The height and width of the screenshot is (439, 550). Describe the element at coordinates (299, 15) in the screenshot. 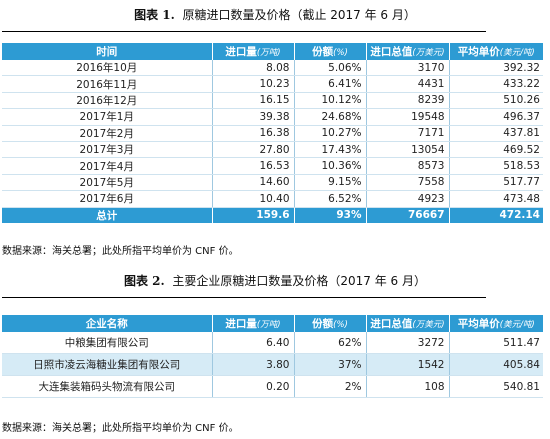

I see `figure1-caption: 原糖进口数量及价格（截止 2017 年 6 月）` at that location.